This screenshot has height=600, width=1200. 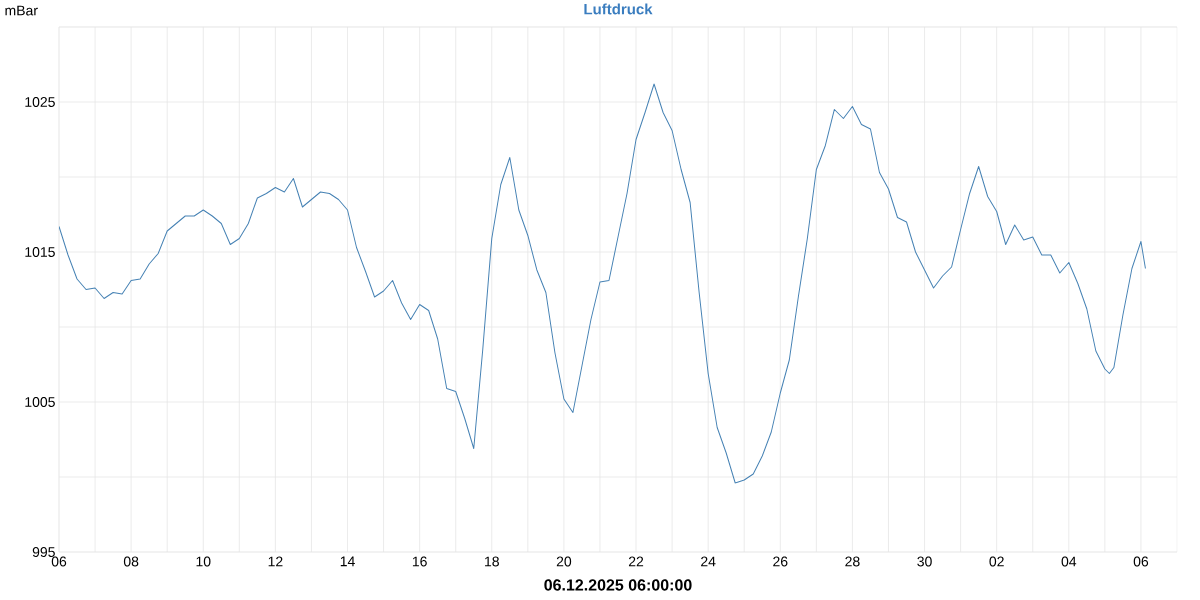 What do you see at coordinates (618, 585) in the screenshot?
I see `x-axis-title: 06.12.2025 06:00:00` at bounding box center [618, 585].